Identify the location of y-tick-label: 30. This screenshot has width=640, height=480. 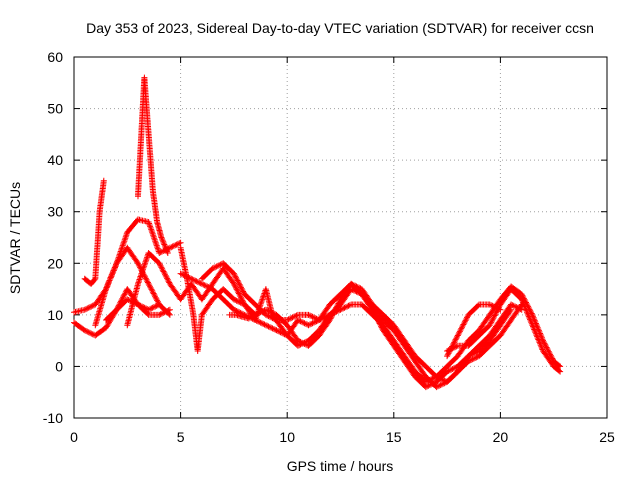
(55, 212).